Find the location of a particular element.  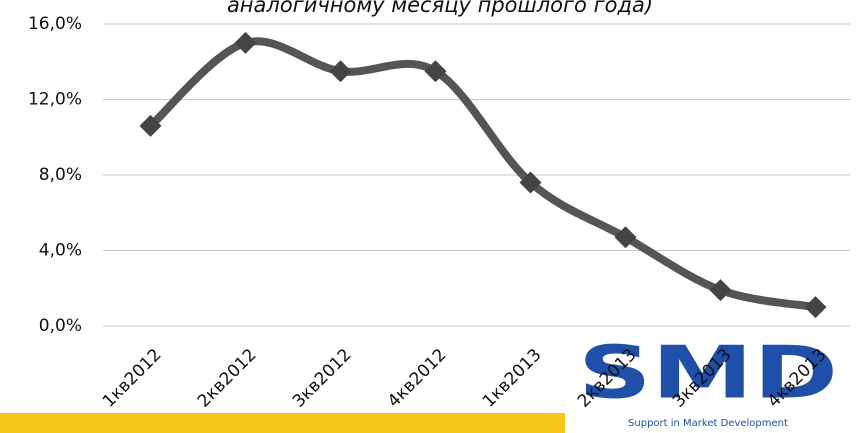

y-tick-label: 16,0% is located at coordinates (55, 24).